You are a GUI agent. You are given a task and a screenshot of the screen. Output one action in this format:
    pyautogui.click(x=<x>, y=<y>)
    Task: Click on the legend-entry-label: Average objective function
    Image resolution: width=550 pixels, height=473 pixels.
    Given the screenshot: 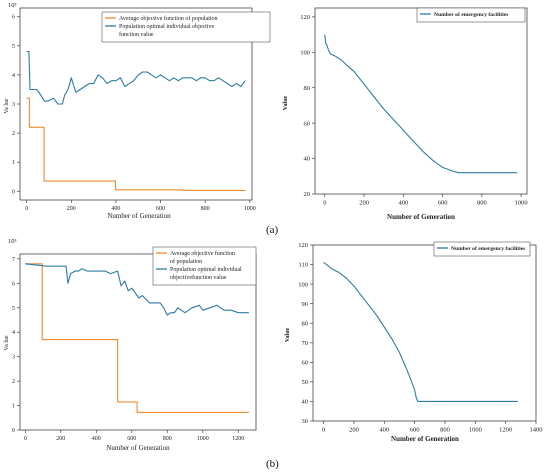 What is the action you would take?
    pyautogui.click(x=202, y=253)
    